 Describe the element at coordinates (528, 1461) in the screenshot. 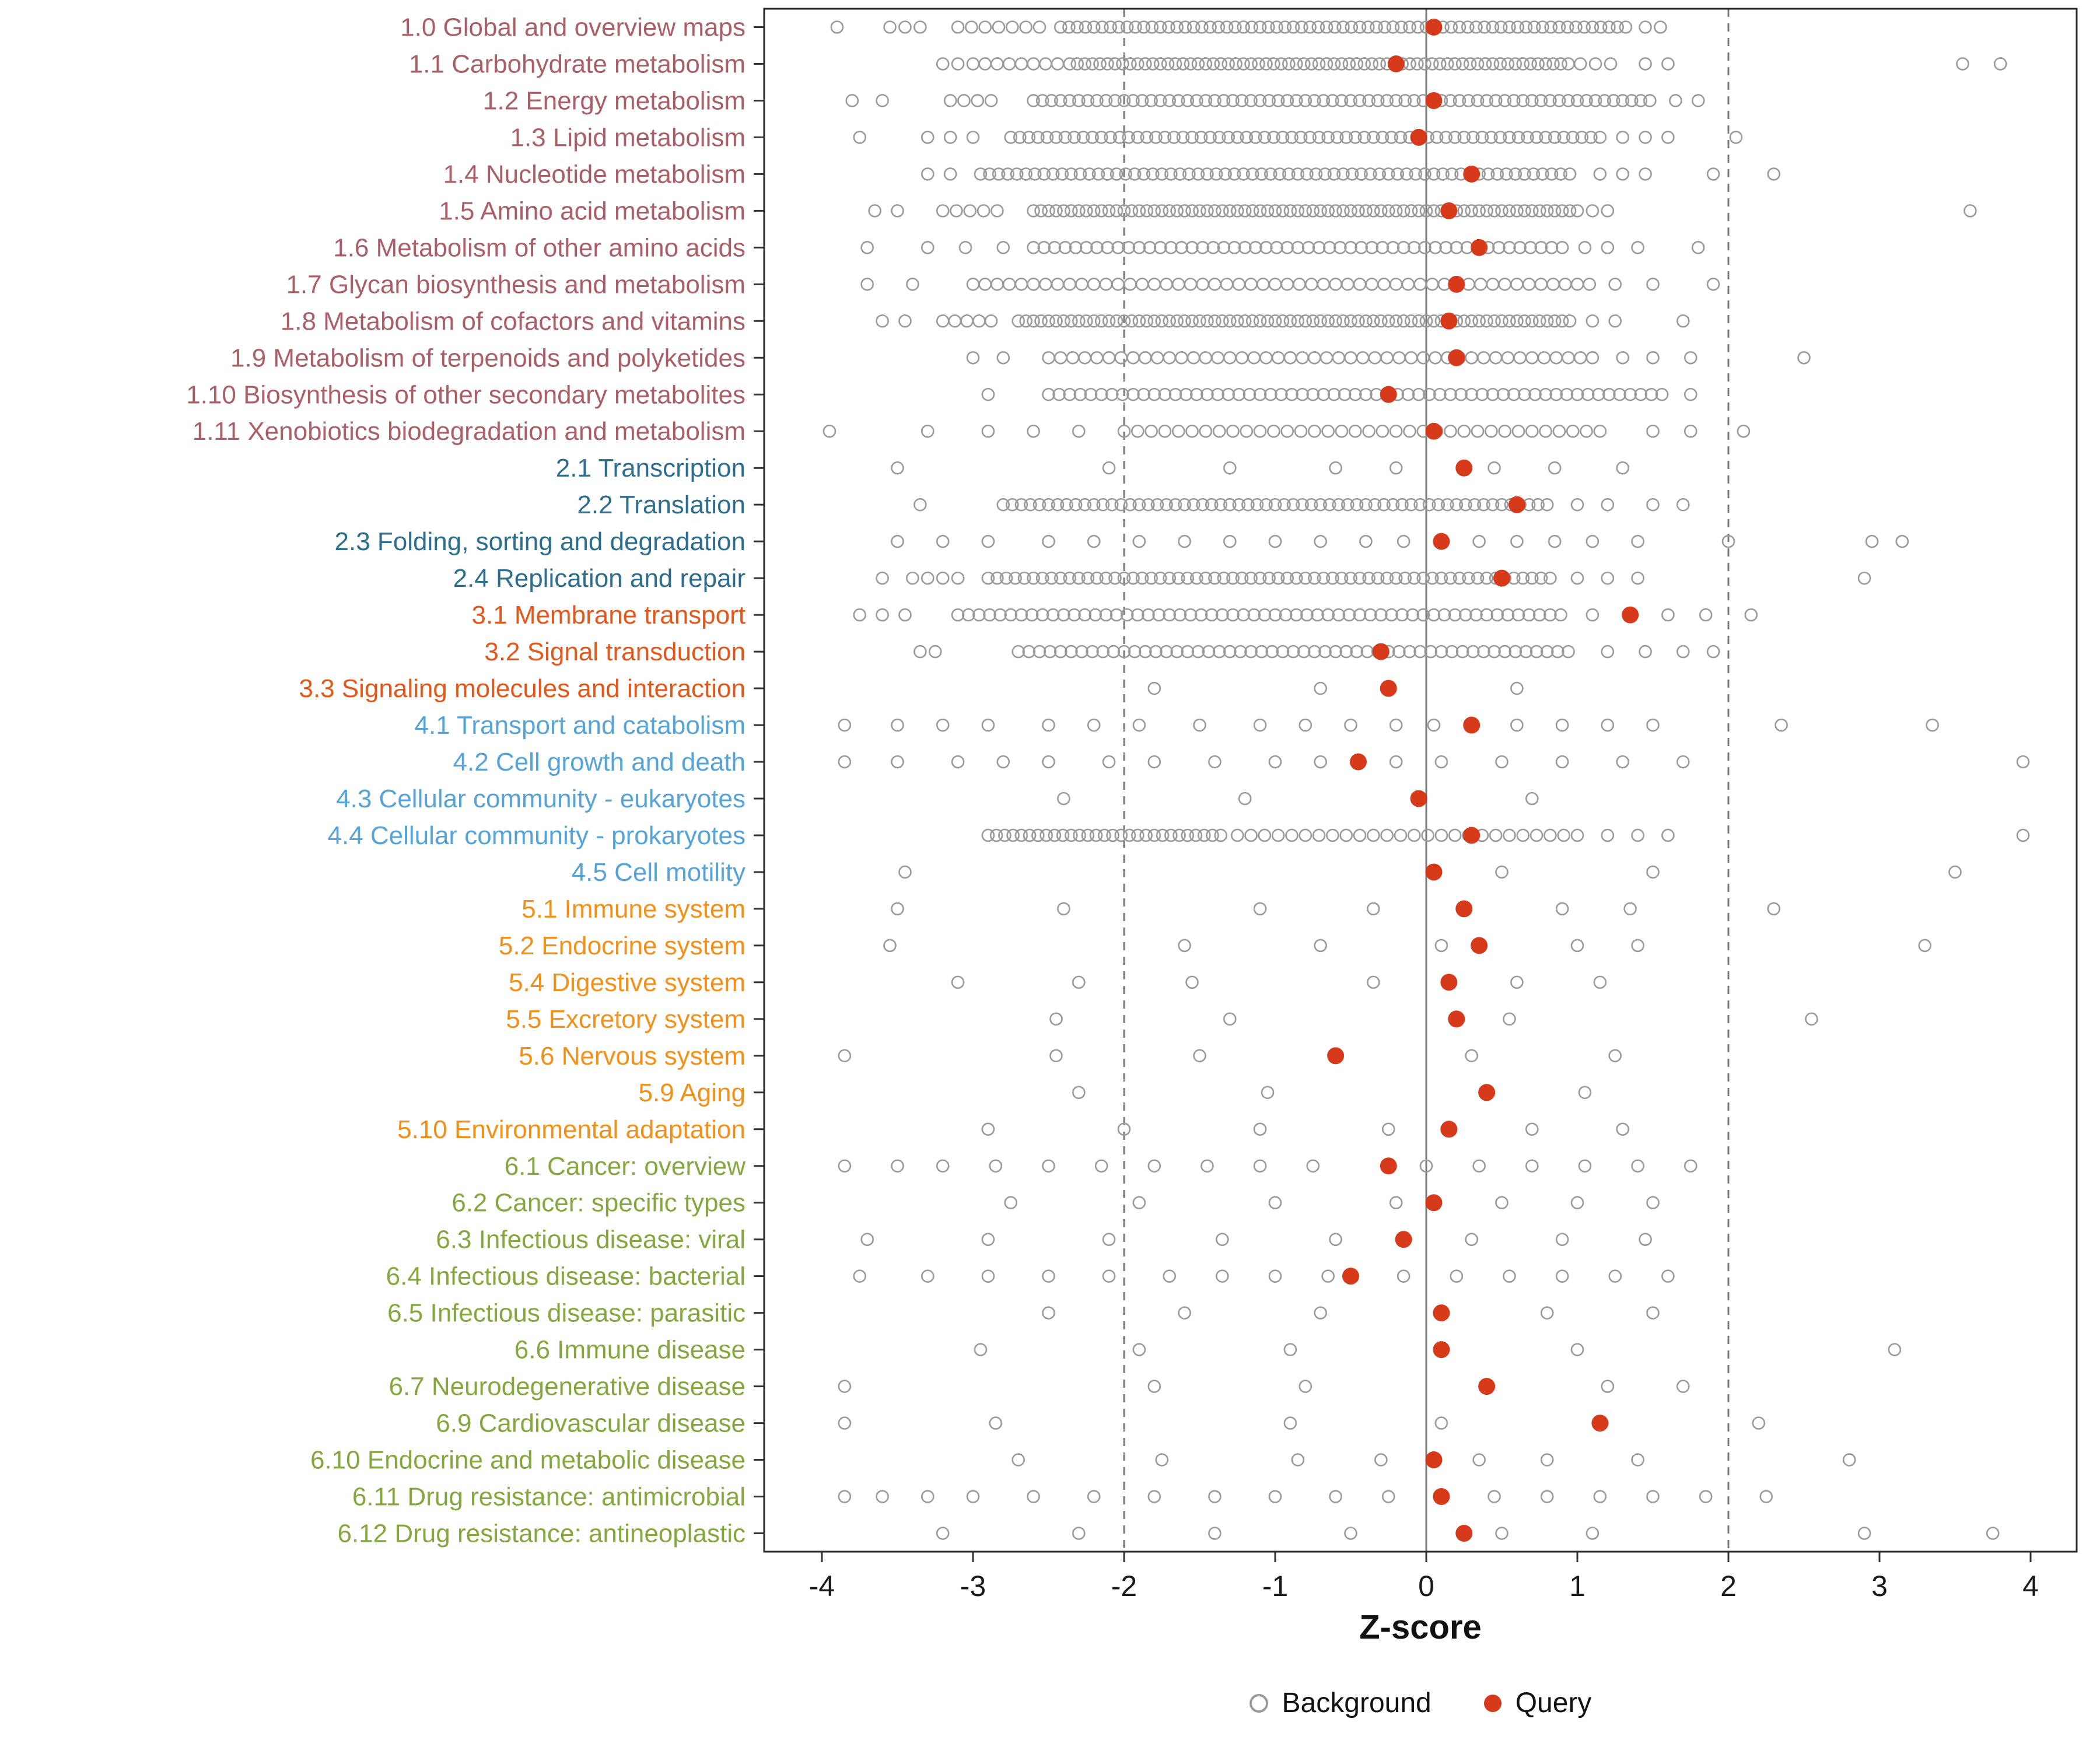

I see `svg-text:6.10 Endocrine and metabolic d: 6.10 Endocrine and metabolic disease` at that location.